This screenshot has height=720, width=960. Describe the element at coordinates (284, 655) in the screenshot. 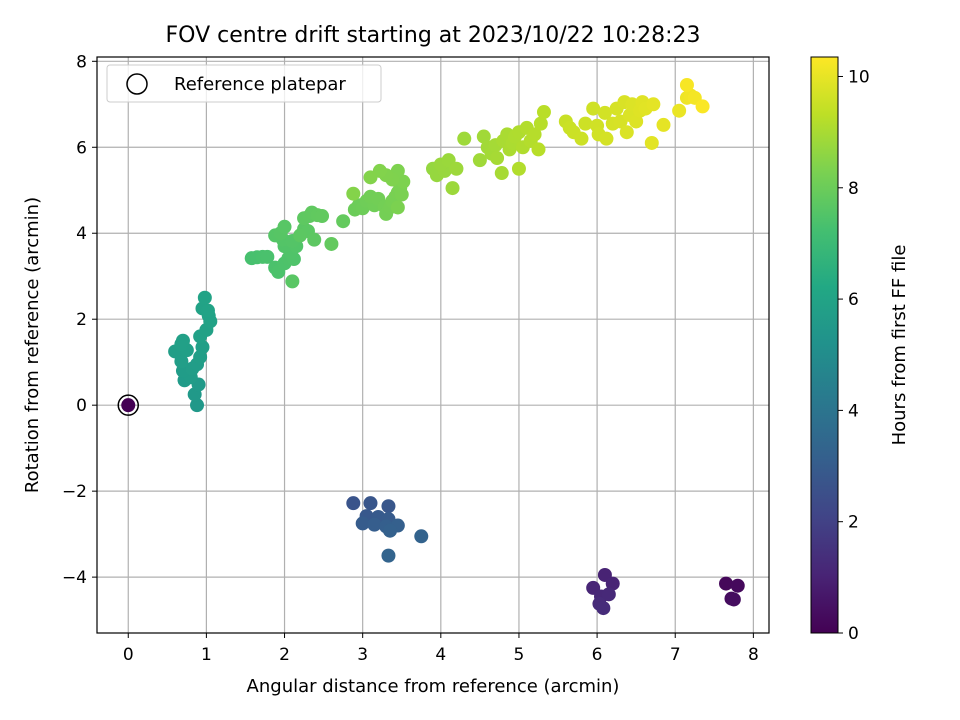

I see `x-tick-label: 2` at that location.